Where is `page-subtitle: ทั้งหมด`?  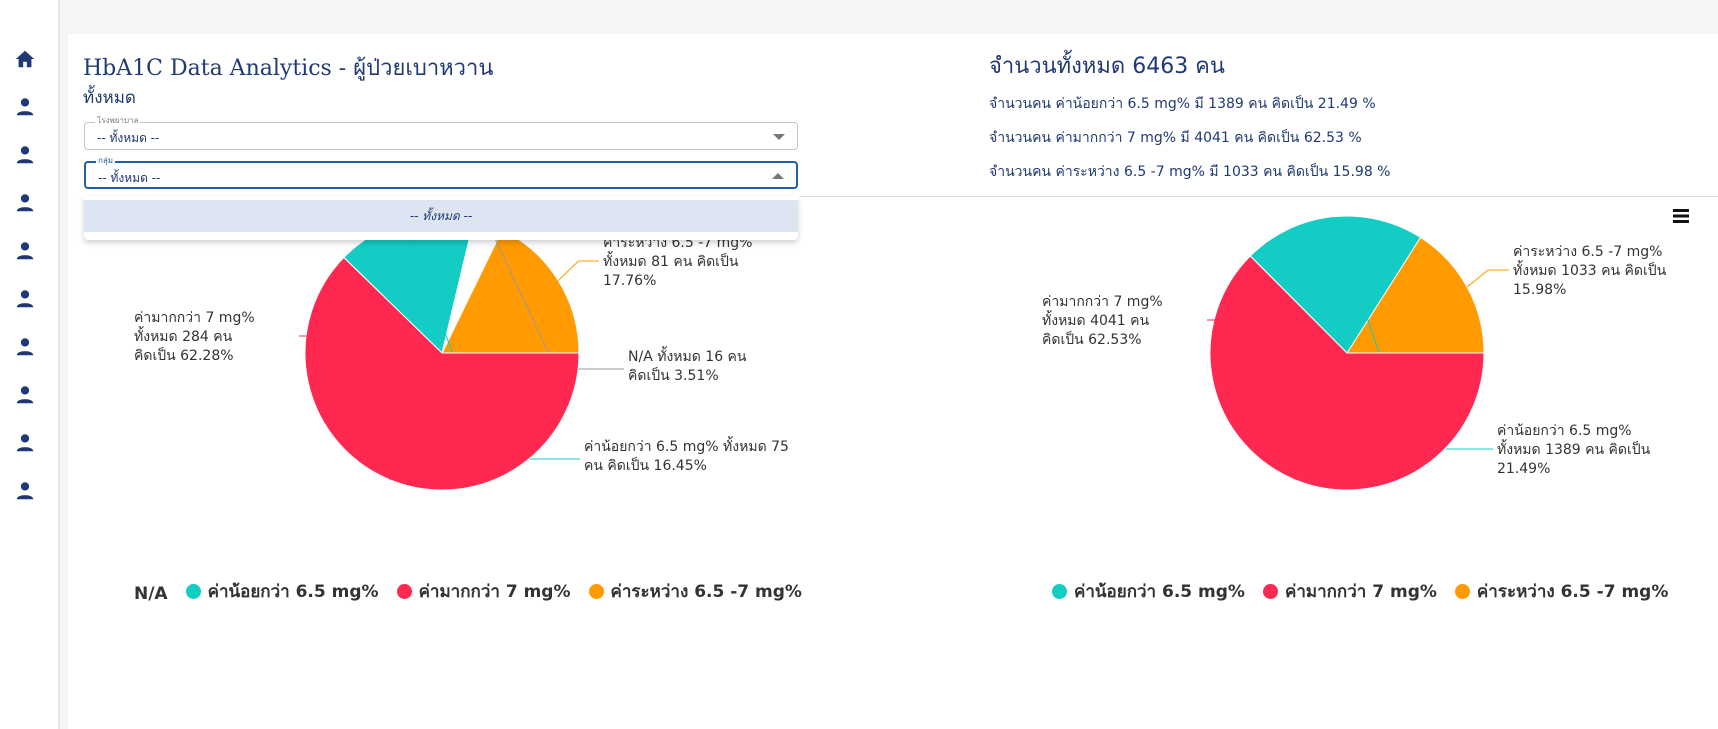 page-subtitle: ทั้งหมด is located at coordinates (109, 98).